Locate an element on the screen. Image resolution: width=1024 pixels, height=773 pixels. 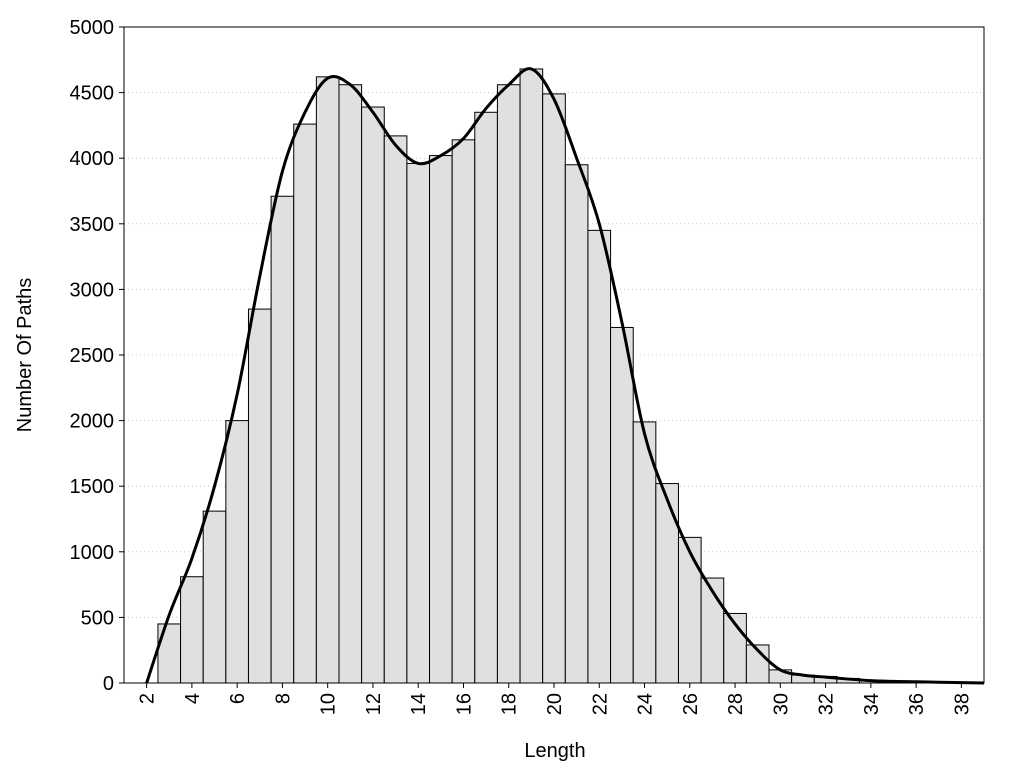
x-tick-label: 38 is located at coordinates (962, 704).